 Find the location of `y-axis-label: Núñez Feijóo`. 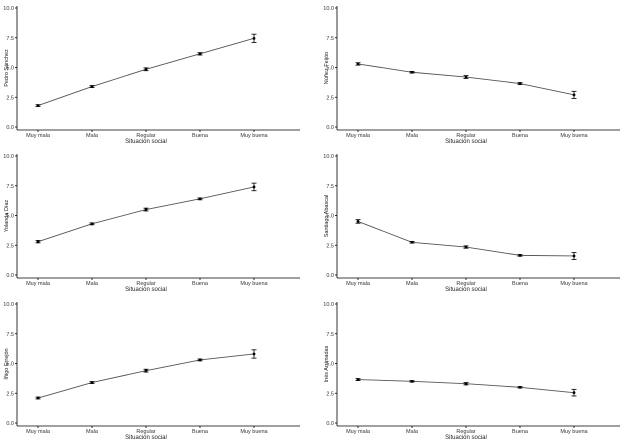

y-axis-label: Núñez Feijóo is located at coordinates (327, 68).